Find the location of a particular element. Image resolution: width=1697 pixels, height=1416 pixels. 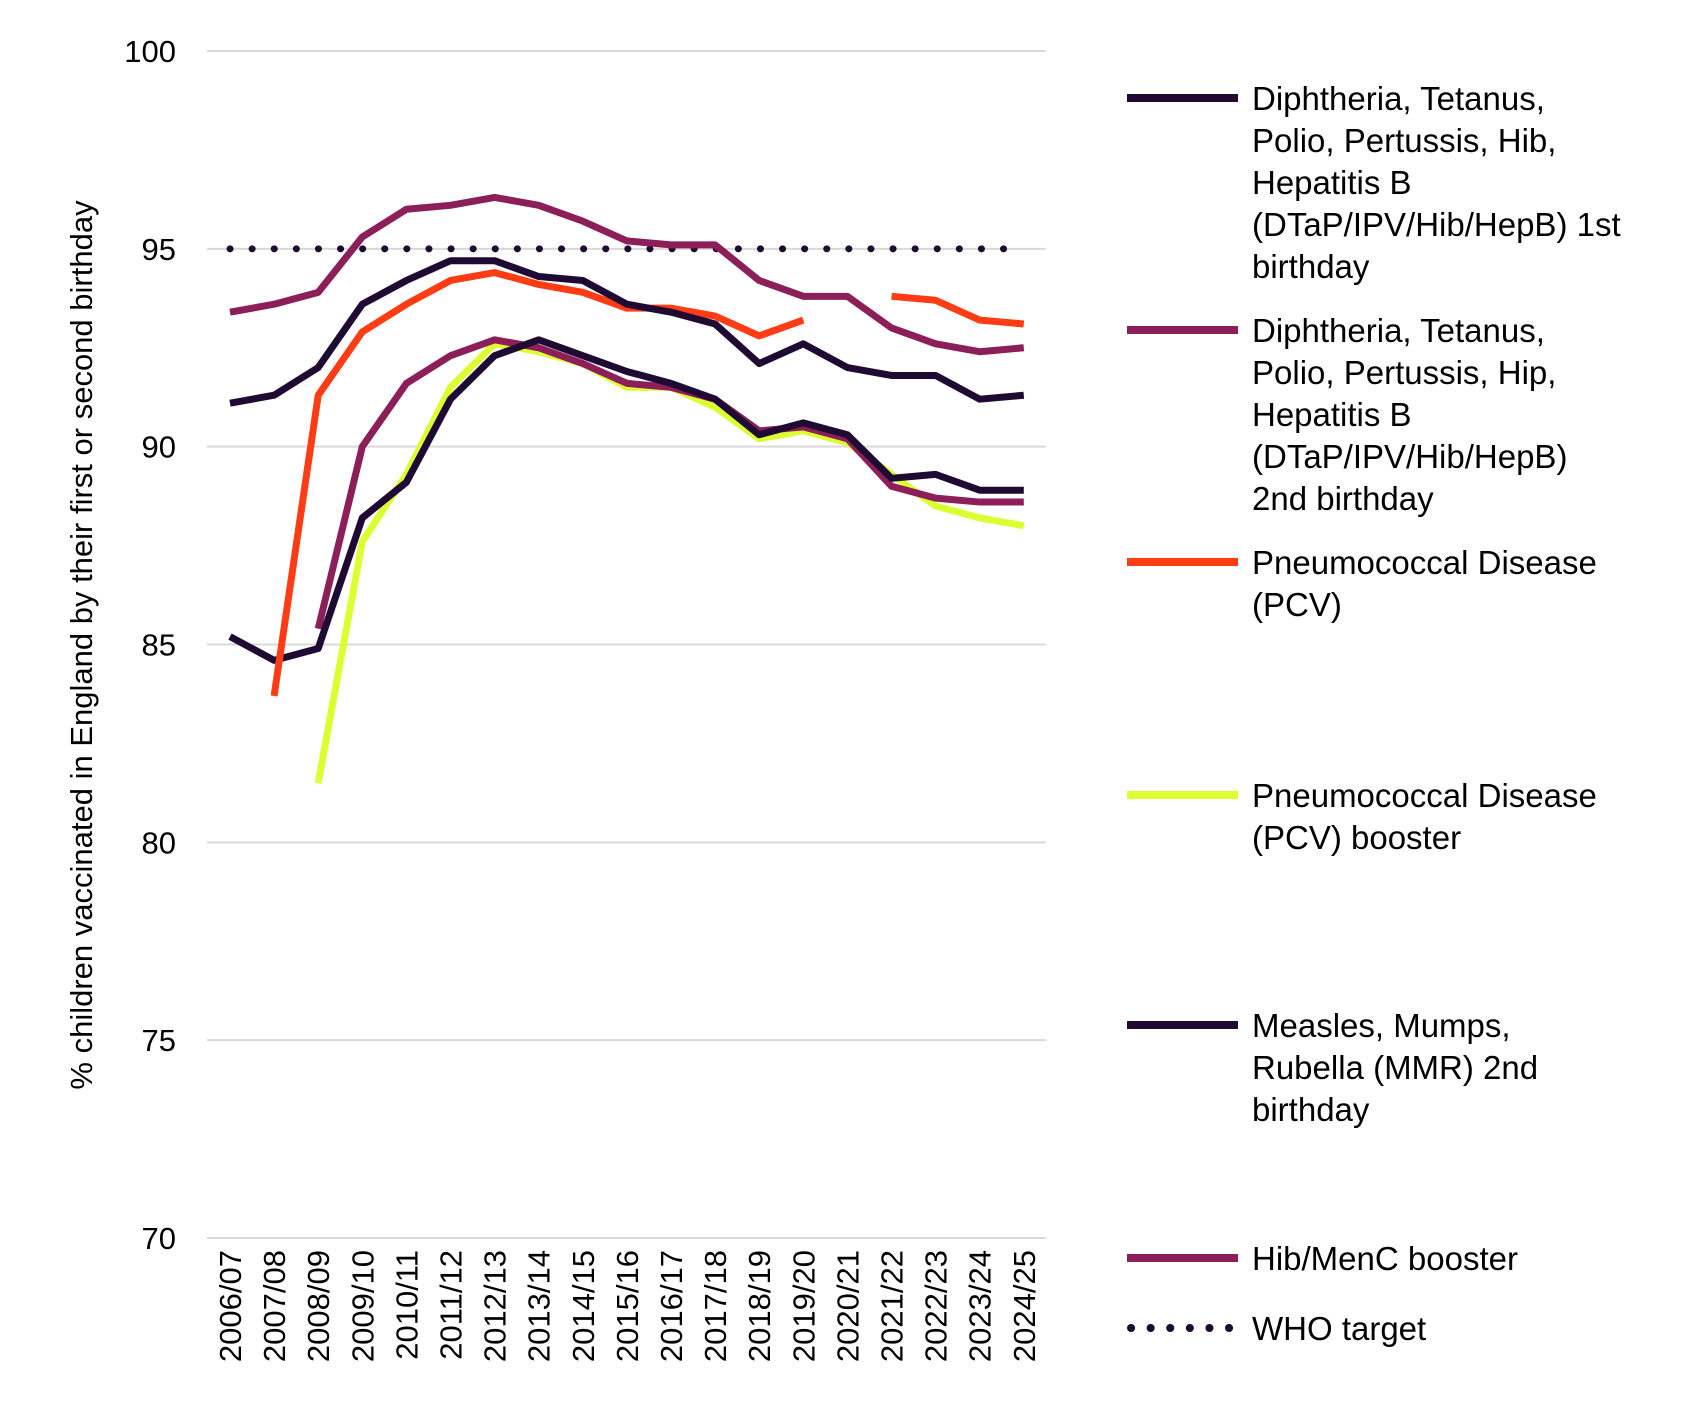

legend-label: Measles, Mumps, is located at coordinates (1381, 1025).